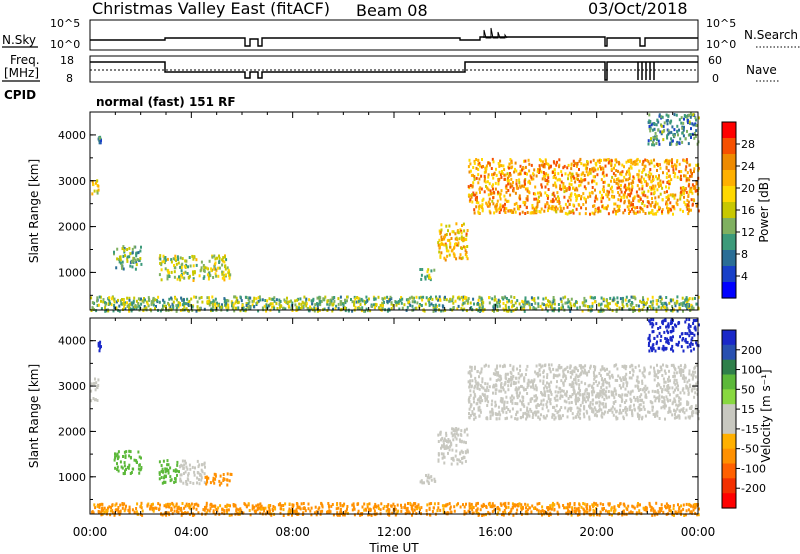 The image size is (800, 554). What do you see at coordinates (715, 78) in the screenshot?
I see `nave-tick-bottom: 0` at bounding box center [715, 78].